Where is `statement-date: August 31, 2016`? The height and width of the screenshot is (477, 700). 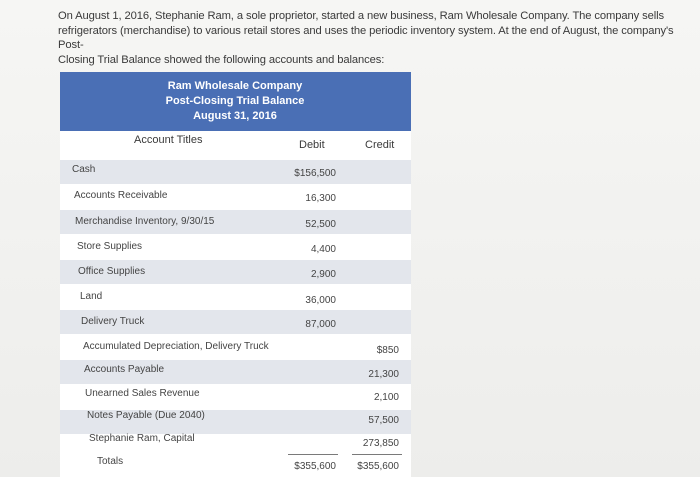
statement-date: August 31, 2016 is located at coordinates (235, 116).